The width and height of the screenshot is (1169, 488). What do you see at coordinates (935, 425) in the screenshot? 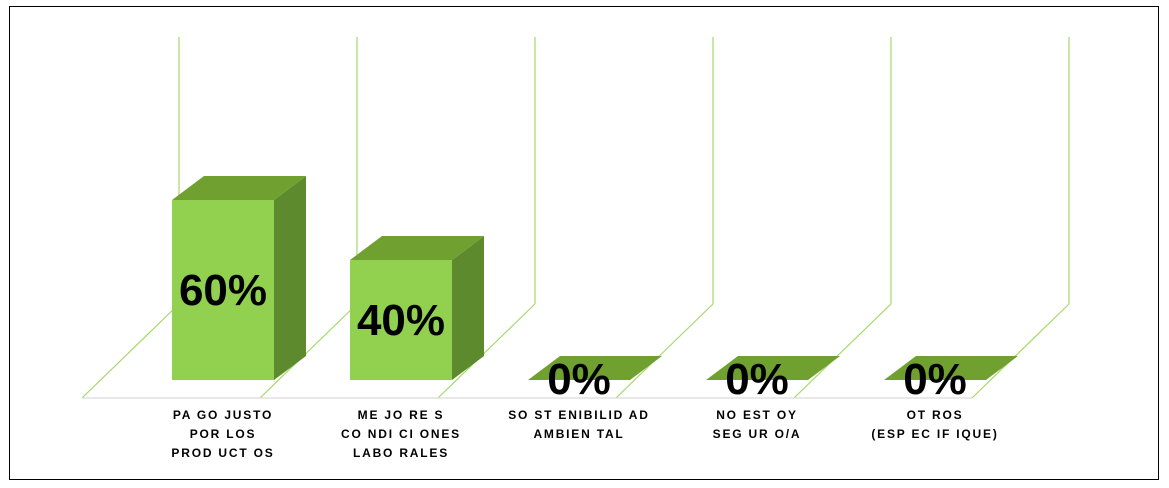
I see `category-label: OT ROS (ESP EC IF IQUE)` at bounding box center [935, 425].